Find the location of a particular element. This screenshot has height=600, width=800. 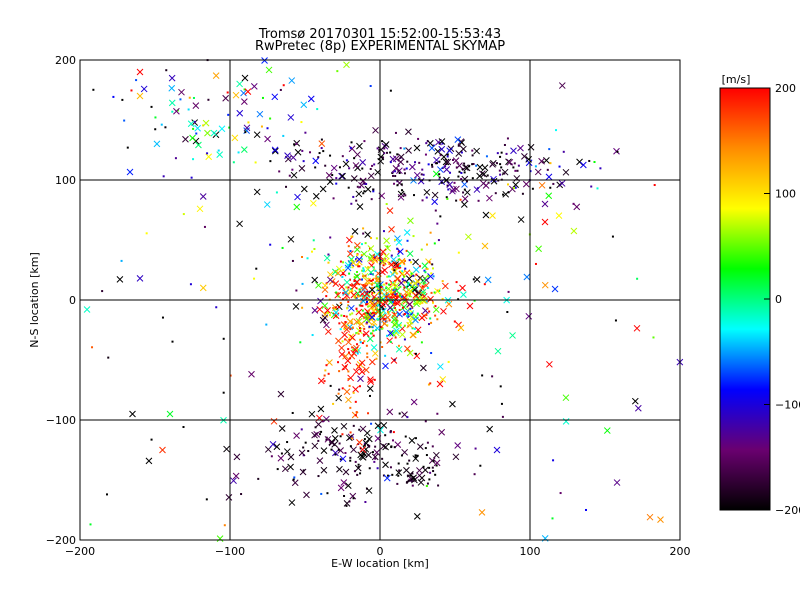

x-tick-label: −200 is located at coordinates (80, 551).